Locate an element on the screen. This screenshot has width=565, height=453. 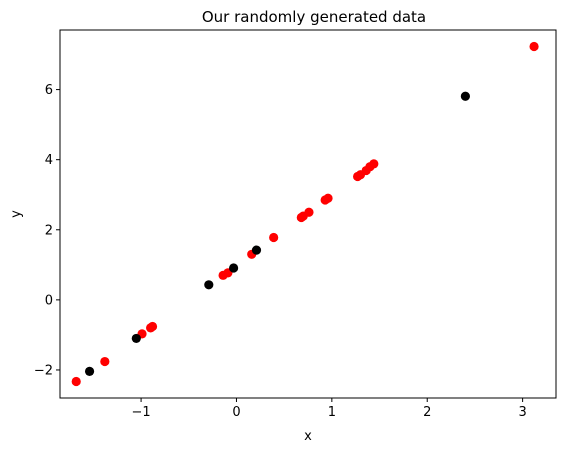
x-tick-label: 0 is located at coordinates (236, 412).